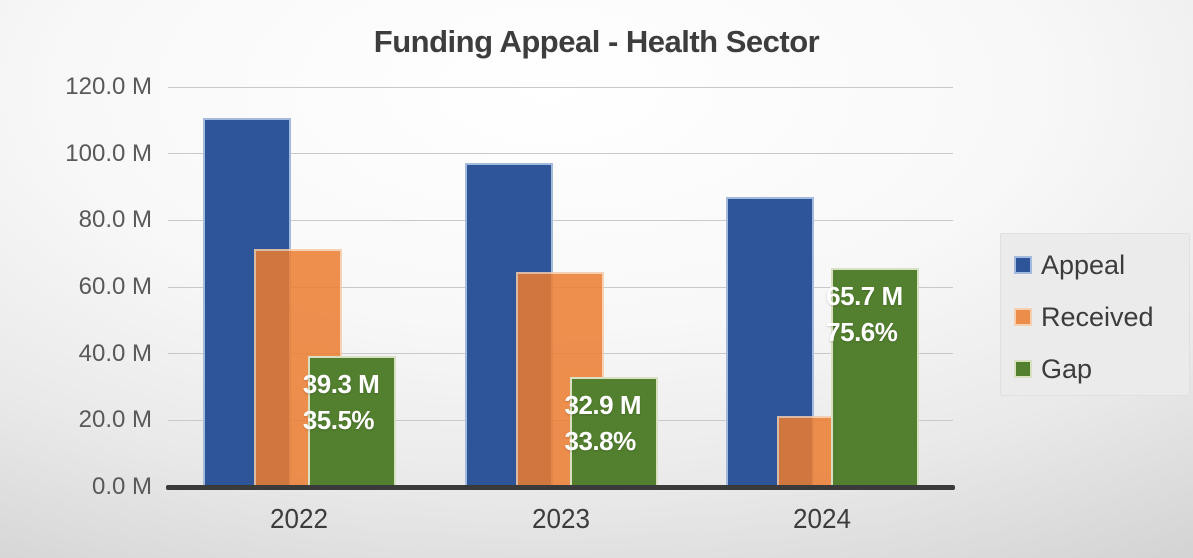 The height and width of the screenshot is (558, 1193). What do you see at coordinates (298, 518) in the screenshot?
I see `x-axis-tick-label: 2022` at bounding box center [298, 518].